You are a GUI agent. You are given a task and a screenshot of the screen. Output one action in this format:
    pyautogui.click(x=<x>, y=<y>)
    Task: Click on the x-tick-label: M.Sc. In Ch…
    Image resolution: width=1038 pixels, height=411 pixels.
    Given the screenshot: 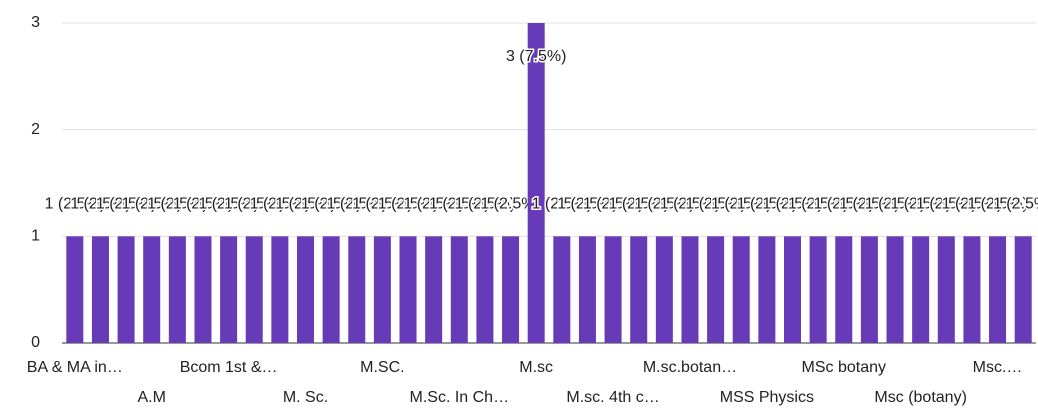 What is the action you would take?
    pyautogui.click(x=460, y=397)
    